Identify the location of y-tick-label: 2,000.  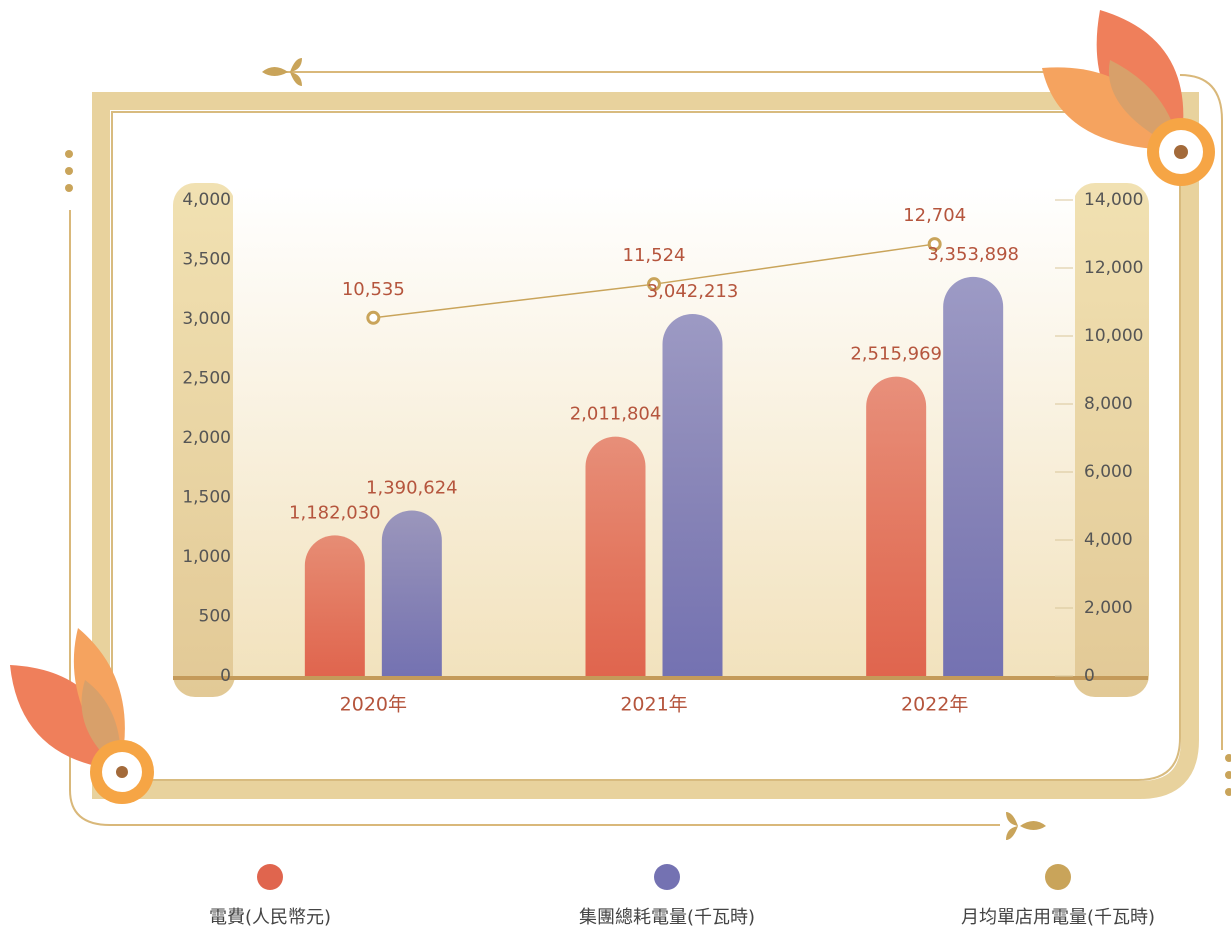
(206, 438).